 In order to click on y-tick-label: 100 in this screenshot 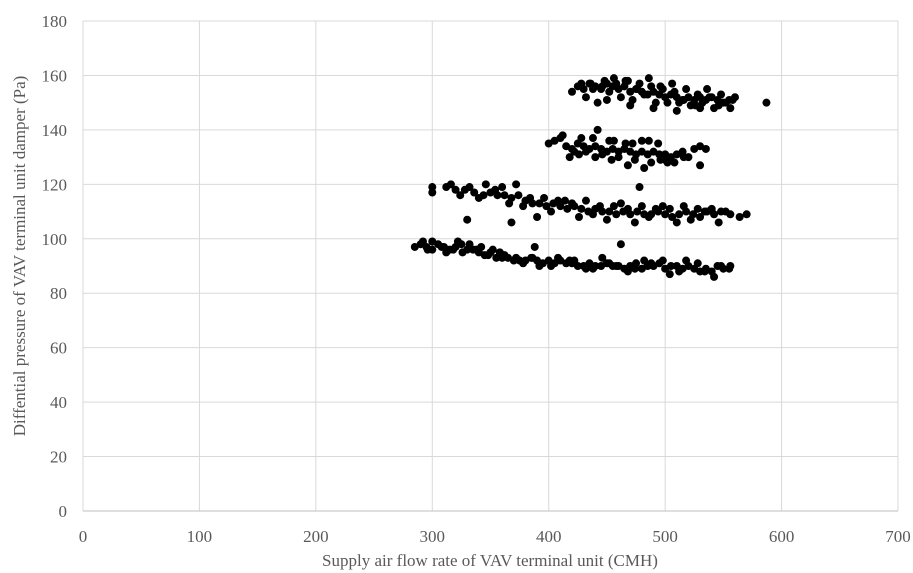, I will do `click(55, 239)`.